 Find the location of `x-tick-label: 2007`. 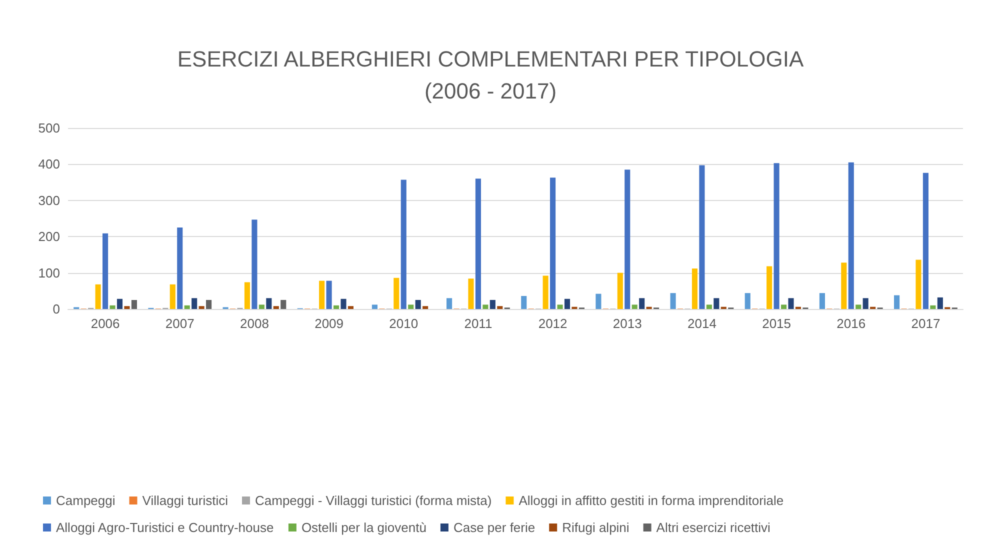

x-tick-label: 2007 is located at coordinates (179, 323).